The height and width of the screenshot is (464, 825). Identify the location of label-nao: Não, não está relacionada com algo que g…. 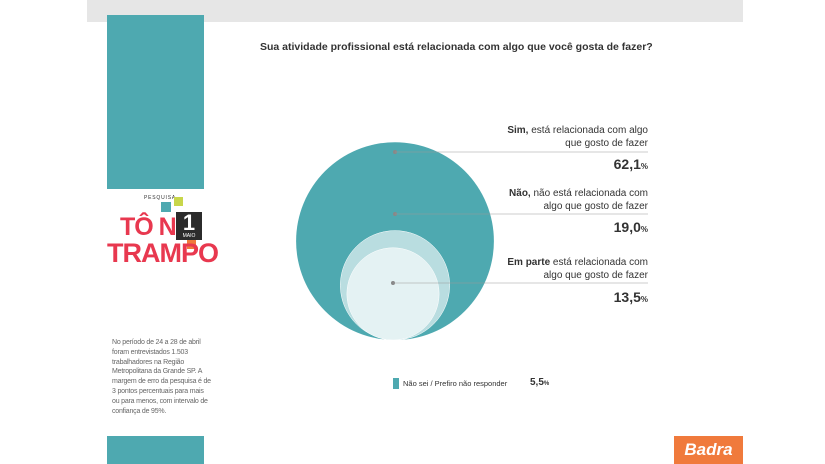
(568, 200).